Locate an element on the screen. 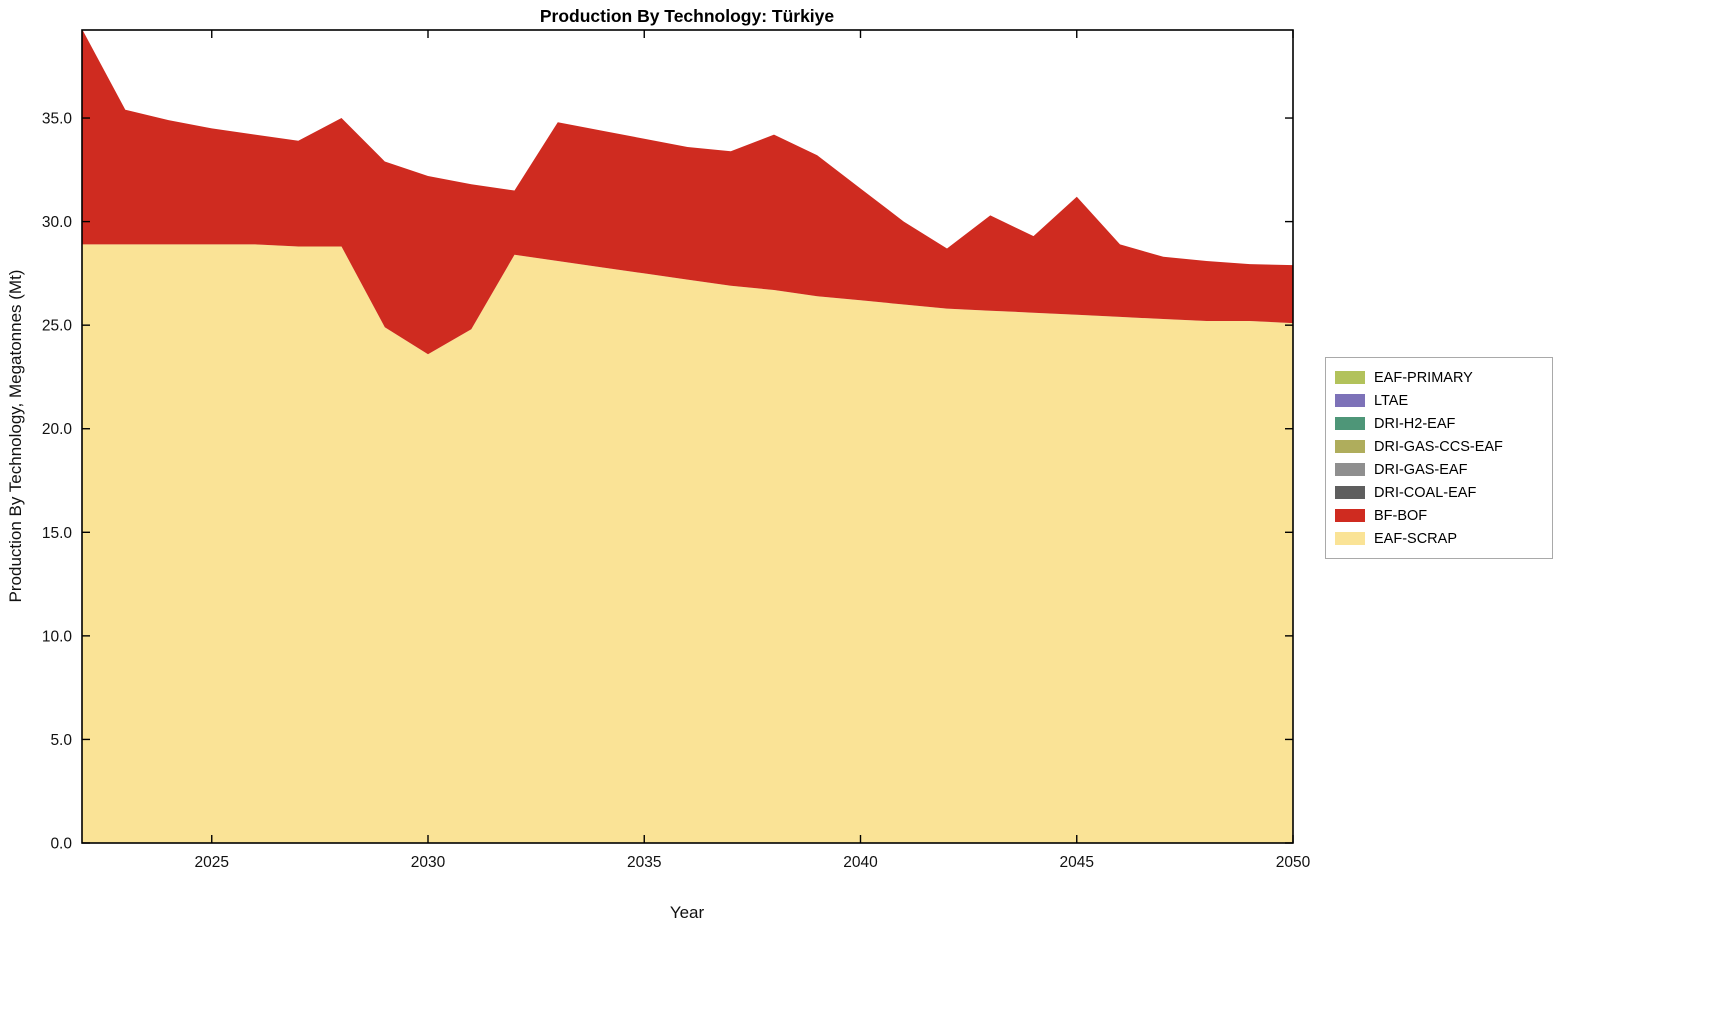 This screenshot has height=1020, width=1715. y-tick-label: 0.0 is located at coordinates (61, 844).